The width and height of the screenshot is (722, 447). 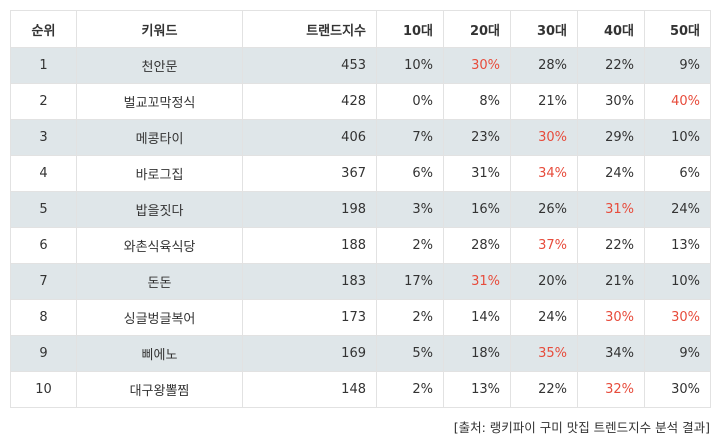 I want to click on rank-cell: 5, so click(x=43, y=209).